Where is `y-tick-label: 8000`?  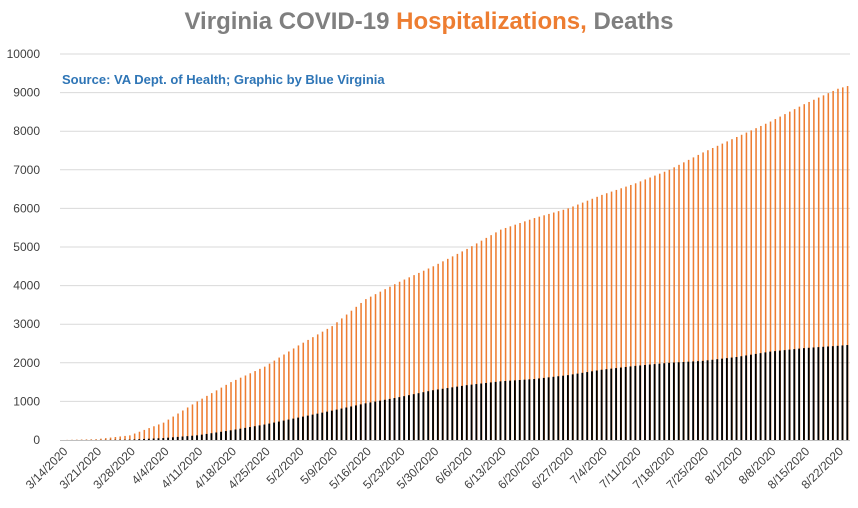
y-tick-label: 8000 is located at coordinates (26, 131).